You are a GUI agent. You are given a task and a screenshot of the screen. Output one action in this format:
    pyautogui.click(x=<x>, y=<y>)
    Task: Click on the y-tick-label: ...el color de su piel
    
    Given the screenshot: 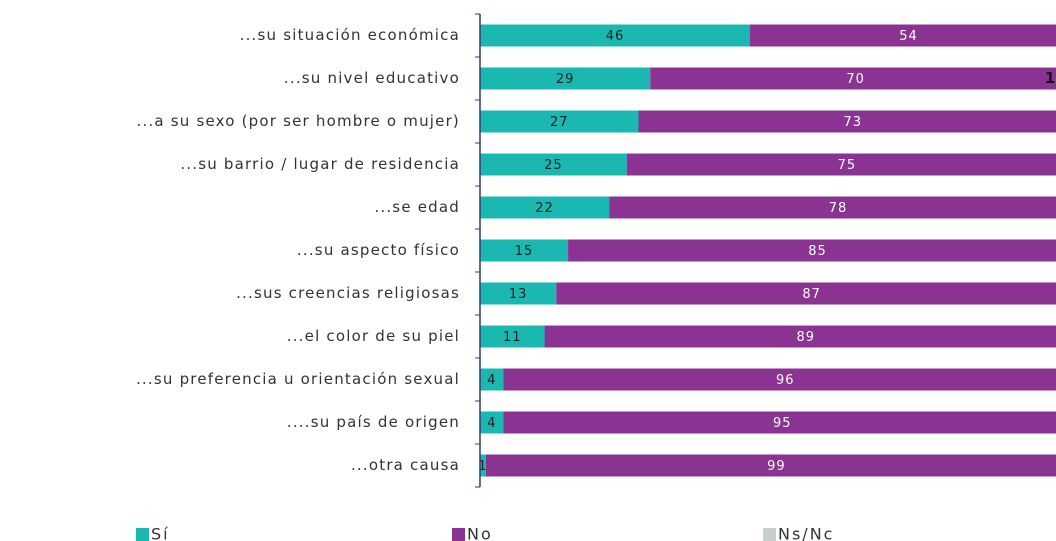 What is the action you would take?
    pyautogui.click(x=373, y=336)
    